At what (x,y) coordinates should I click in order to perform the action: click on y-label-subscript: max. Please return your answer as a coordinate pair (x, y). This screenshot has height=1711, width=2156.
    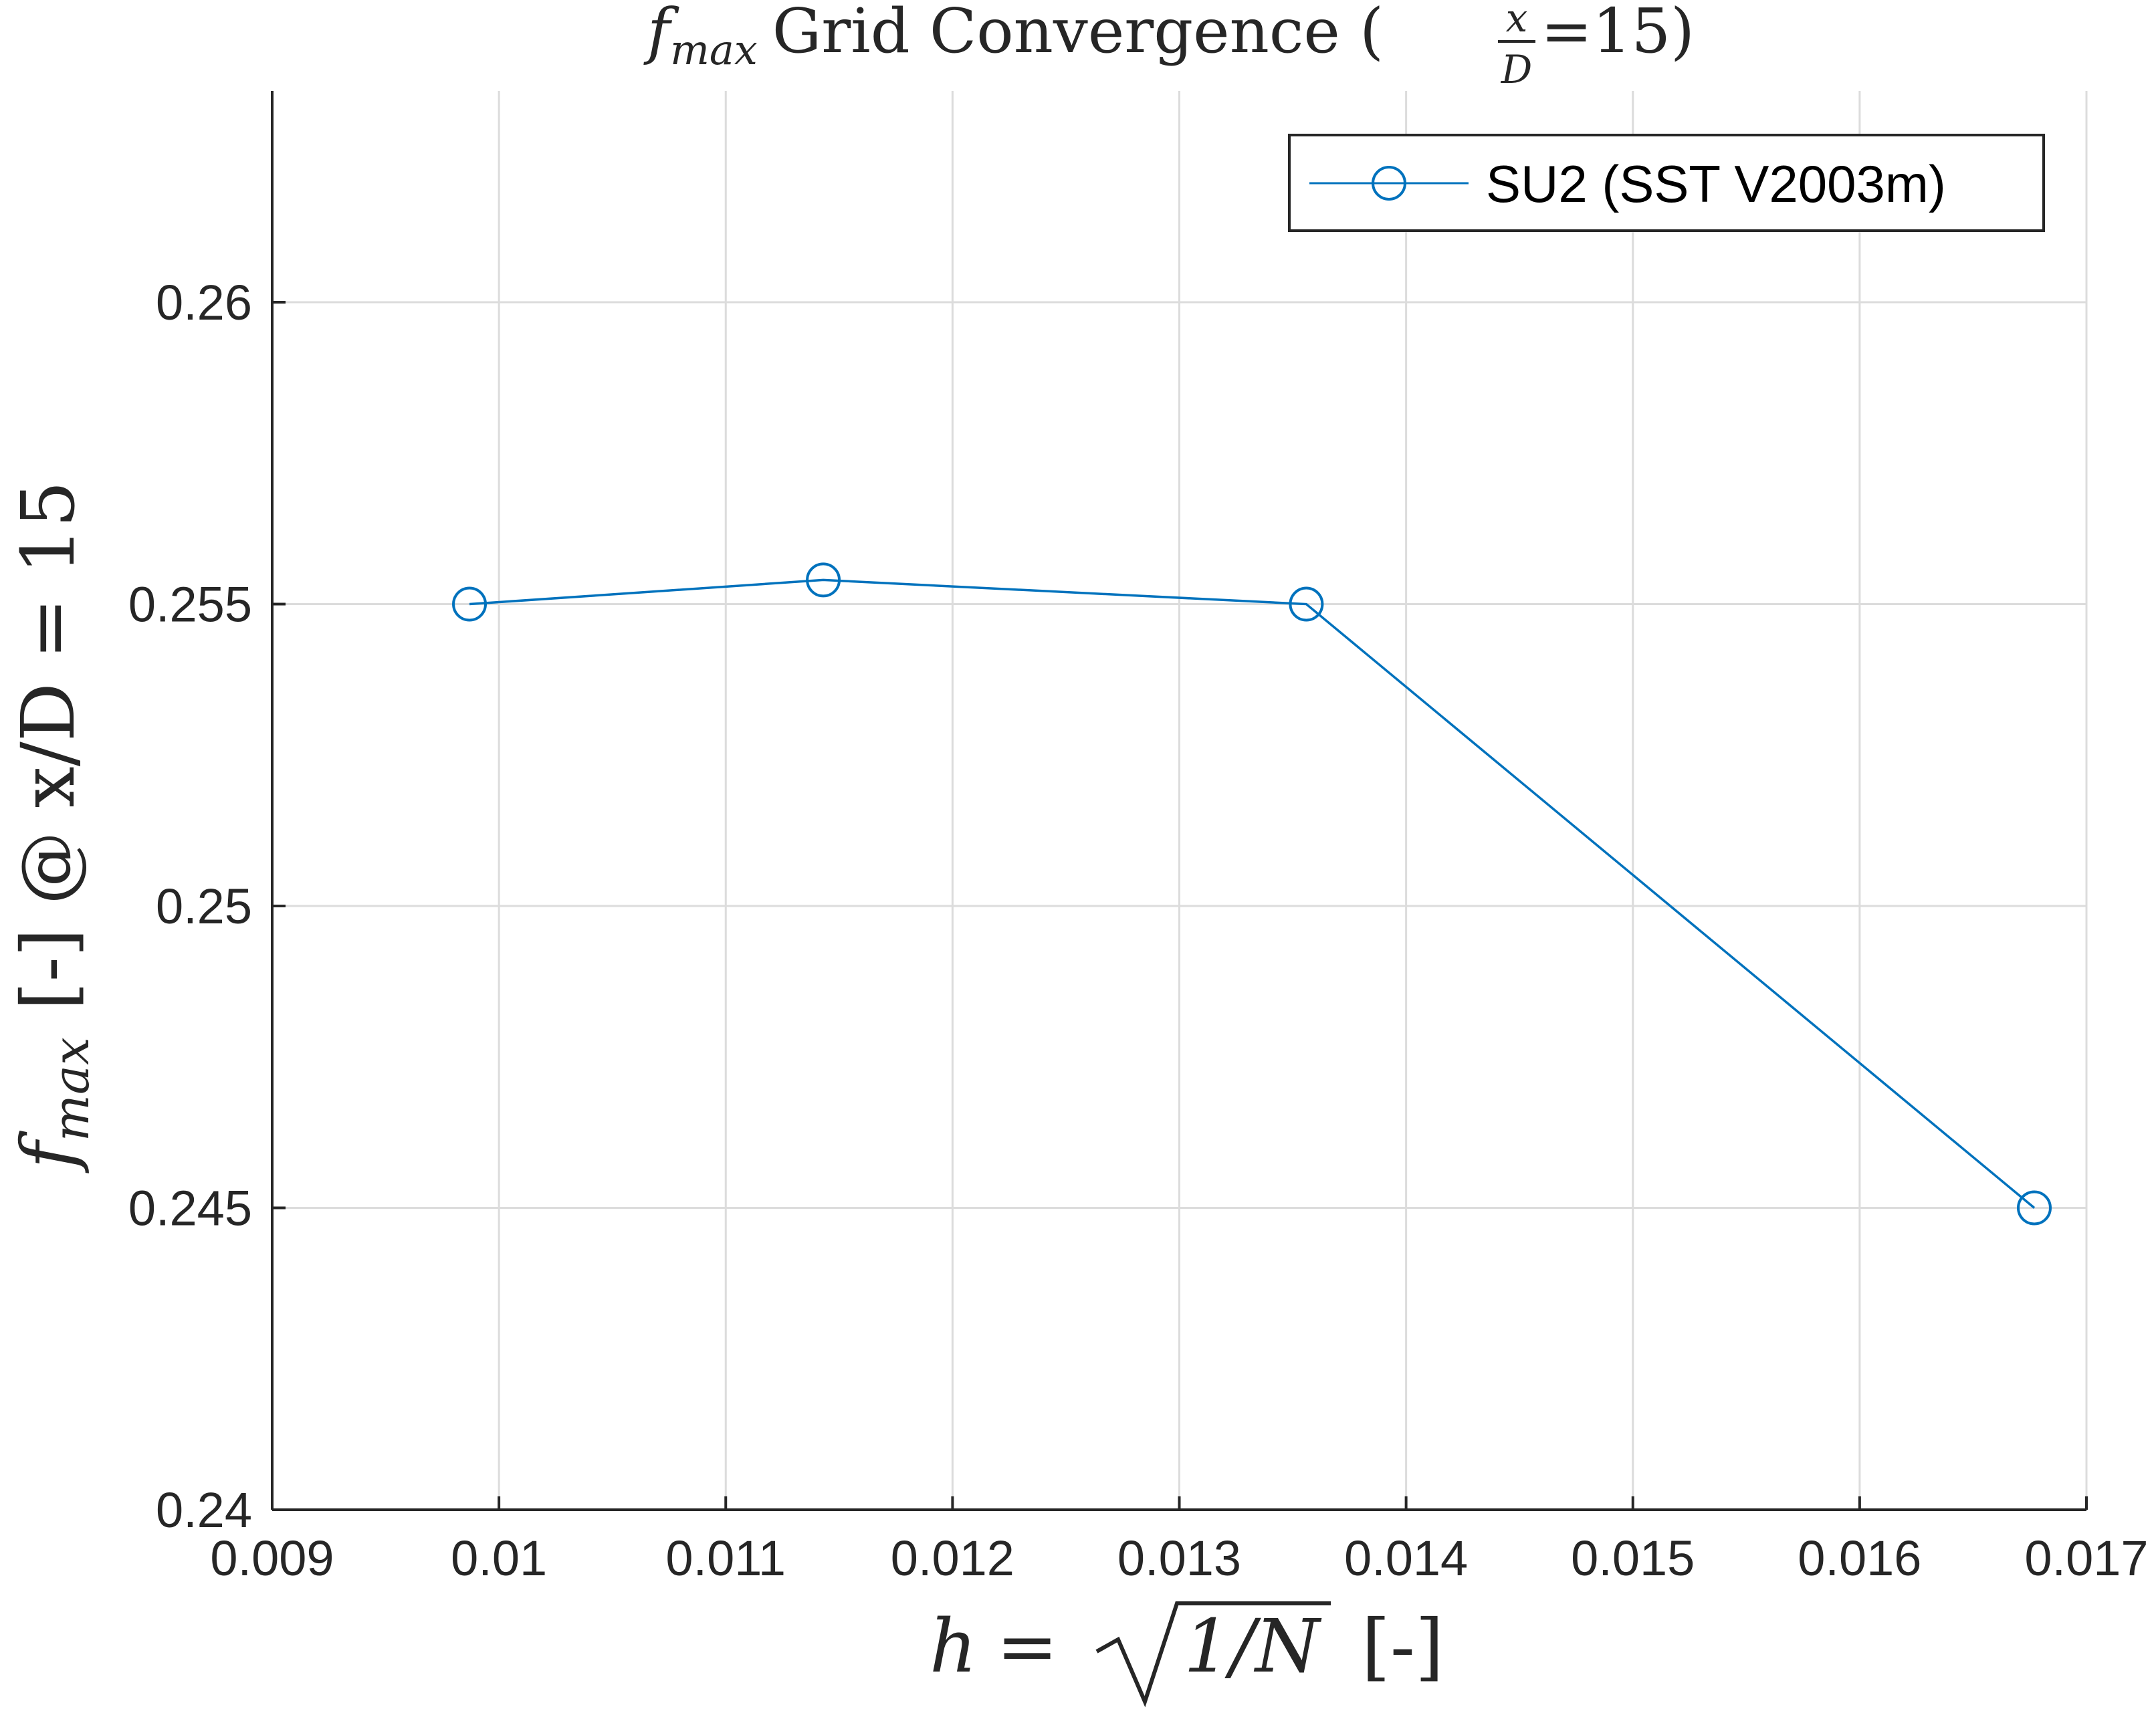
    Looking at the image, I should click on (71, 1089).